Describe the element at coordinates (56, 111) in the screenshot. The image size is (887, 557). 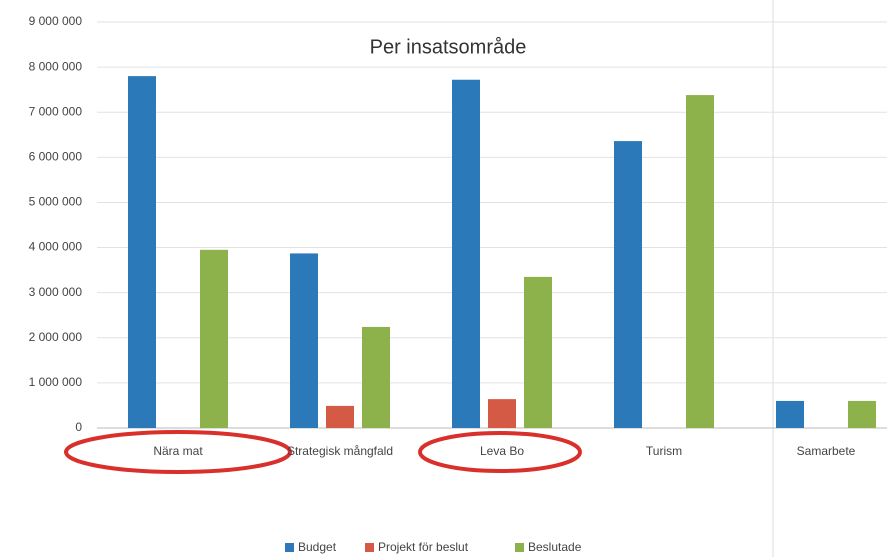
I see `y-tick-label: 7 000 000` at that location.